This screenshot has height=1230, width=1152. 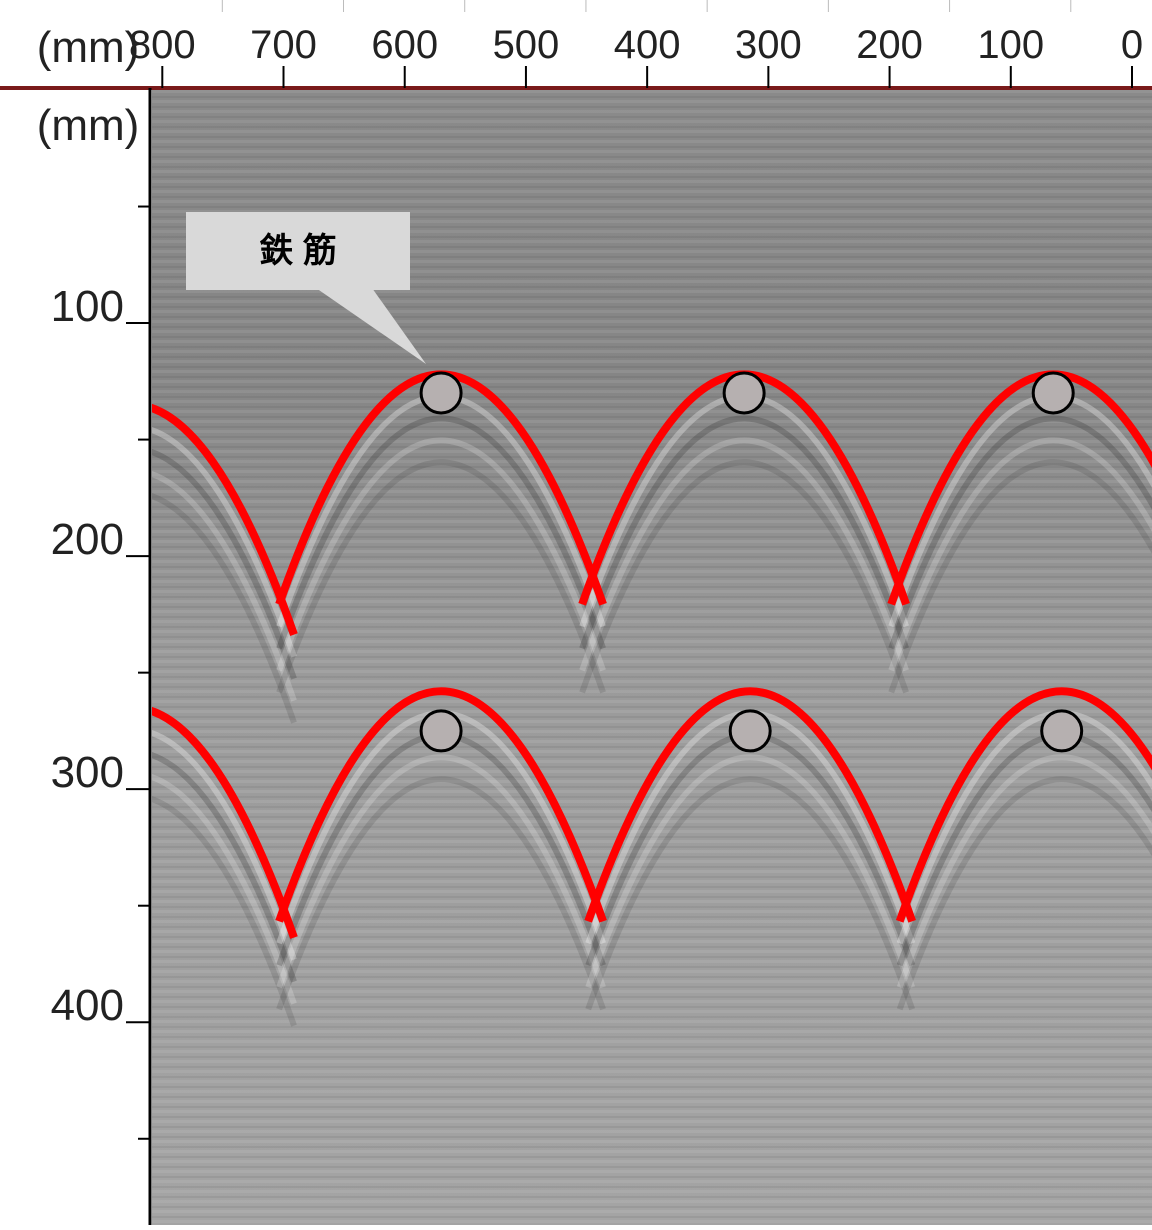 I want to click on y-tick-label: 100, so click(x=87, y=306).